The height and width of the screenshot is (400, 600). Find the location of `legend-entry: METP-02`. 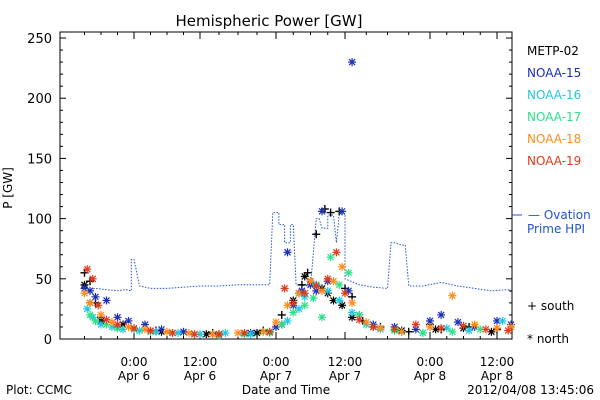

legend-entry: METP-02 is located at coordinates (553, 51).